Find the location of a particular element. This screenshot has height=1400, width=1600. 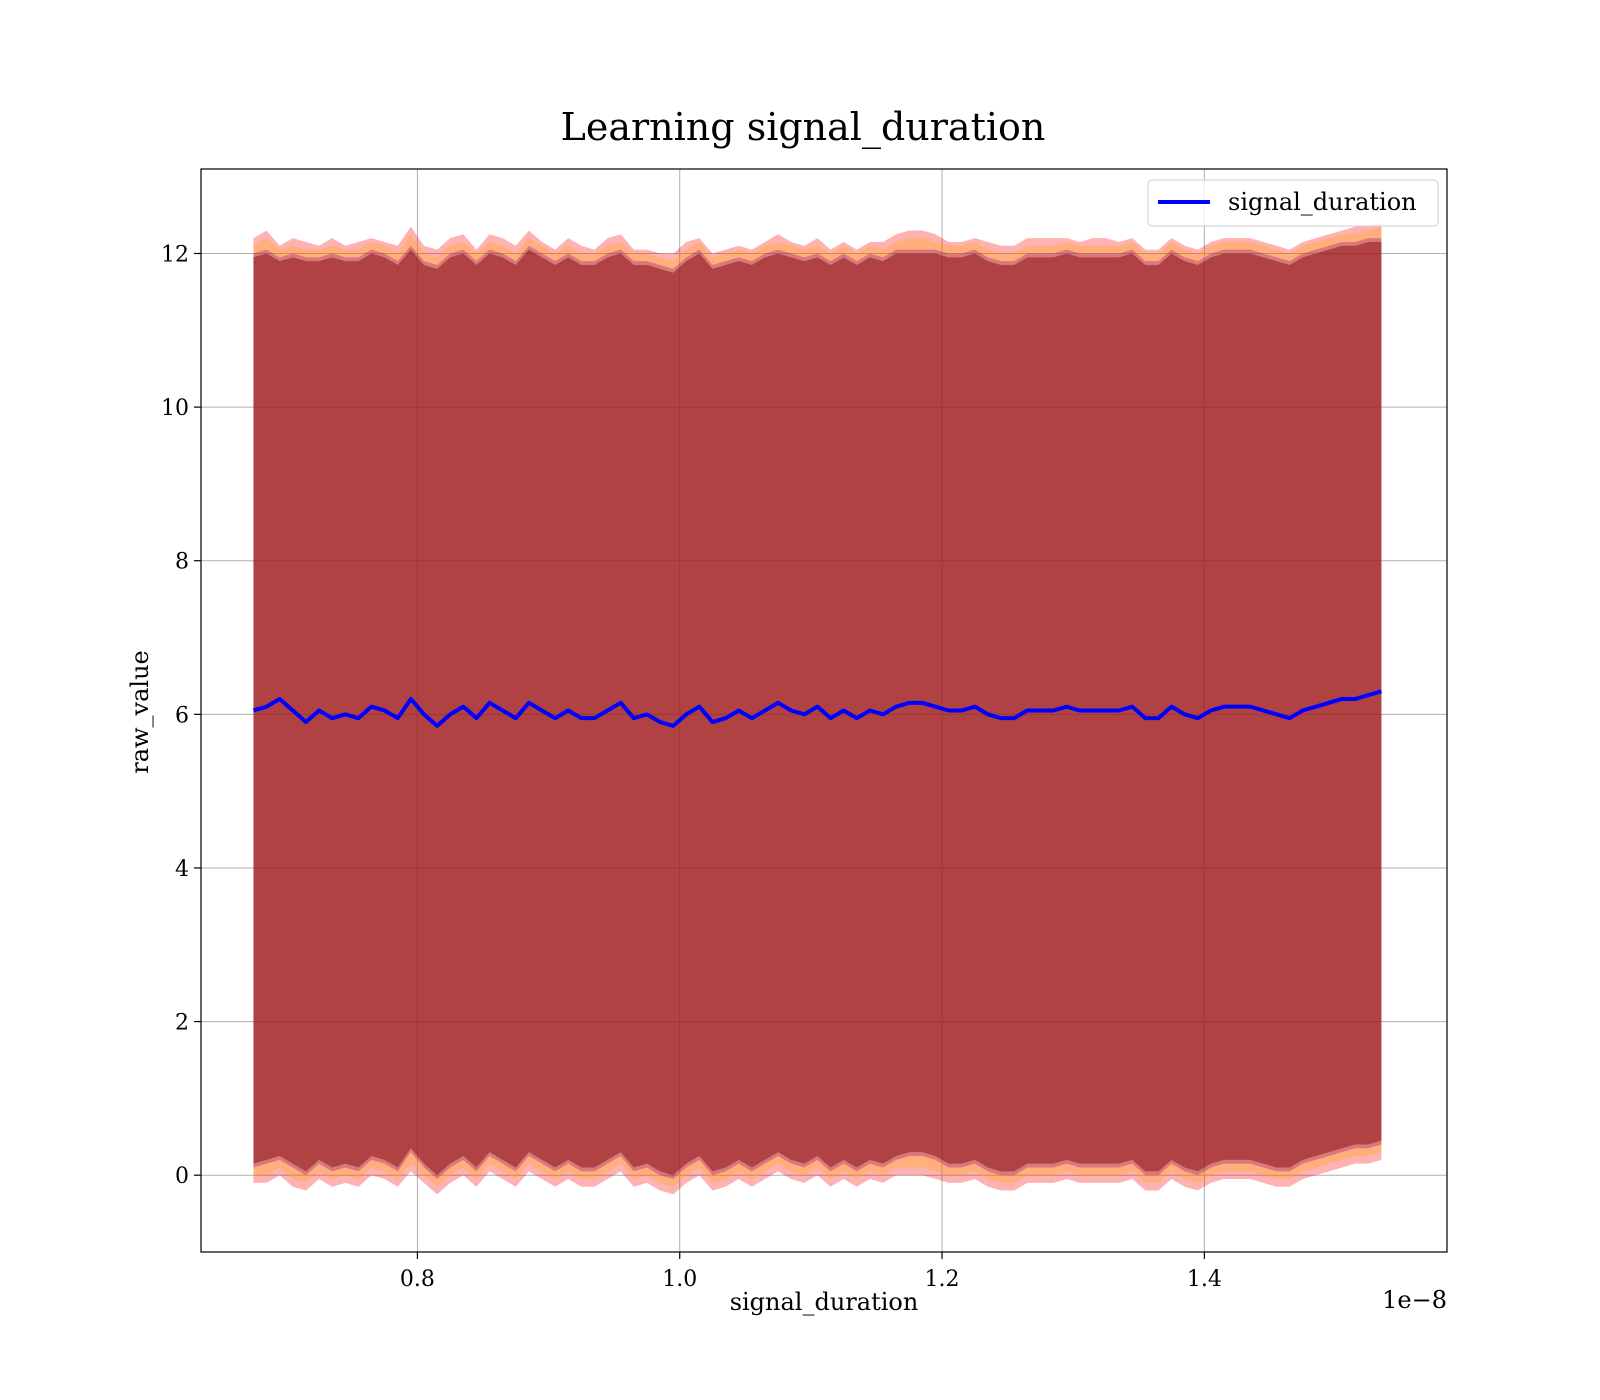

y-axis-ticks: 0 2 4 6 8 10 12 is located at coordinates (181, 715).